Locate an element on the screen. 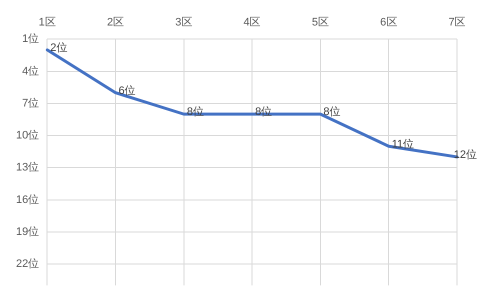 The image size is (479, 300). data-label: 12位 is located at coordinates (466, 154).